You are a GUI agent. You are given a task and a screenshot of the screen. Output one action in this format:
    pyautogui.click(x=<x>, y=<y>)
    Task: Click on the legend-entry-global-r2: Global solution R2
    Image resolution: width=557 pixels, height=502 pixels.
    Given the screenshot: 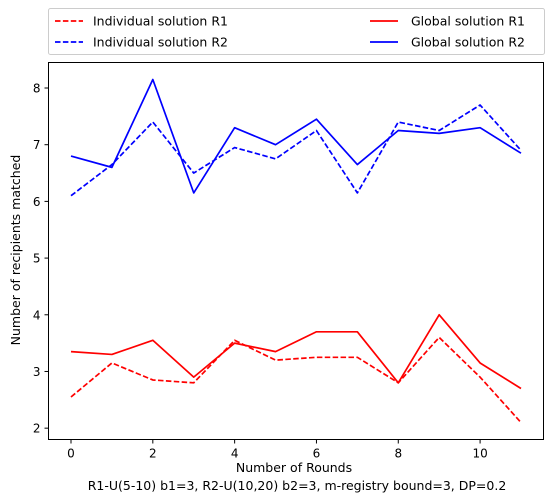 What is the action you would take?
    pyautogui.click(x=447, y=42)
    